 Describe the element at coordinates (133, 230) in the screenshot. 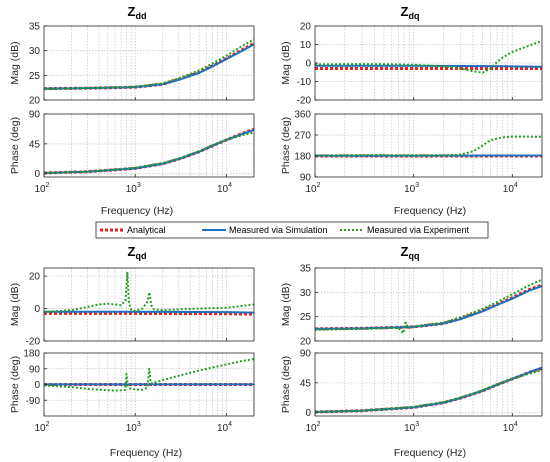

I see `legend-item: Analytical` at that location.